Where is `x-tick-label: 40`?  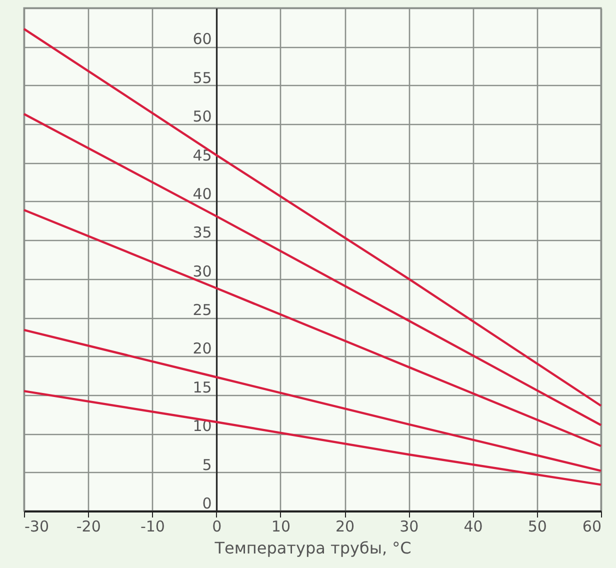 x-tick-label: 40 is located at coordinates (473, 527).